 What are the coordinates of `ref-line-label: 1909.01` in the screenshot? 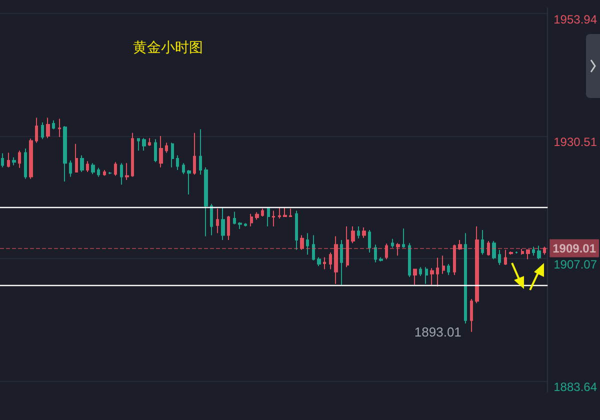 It's located at (574, 248).